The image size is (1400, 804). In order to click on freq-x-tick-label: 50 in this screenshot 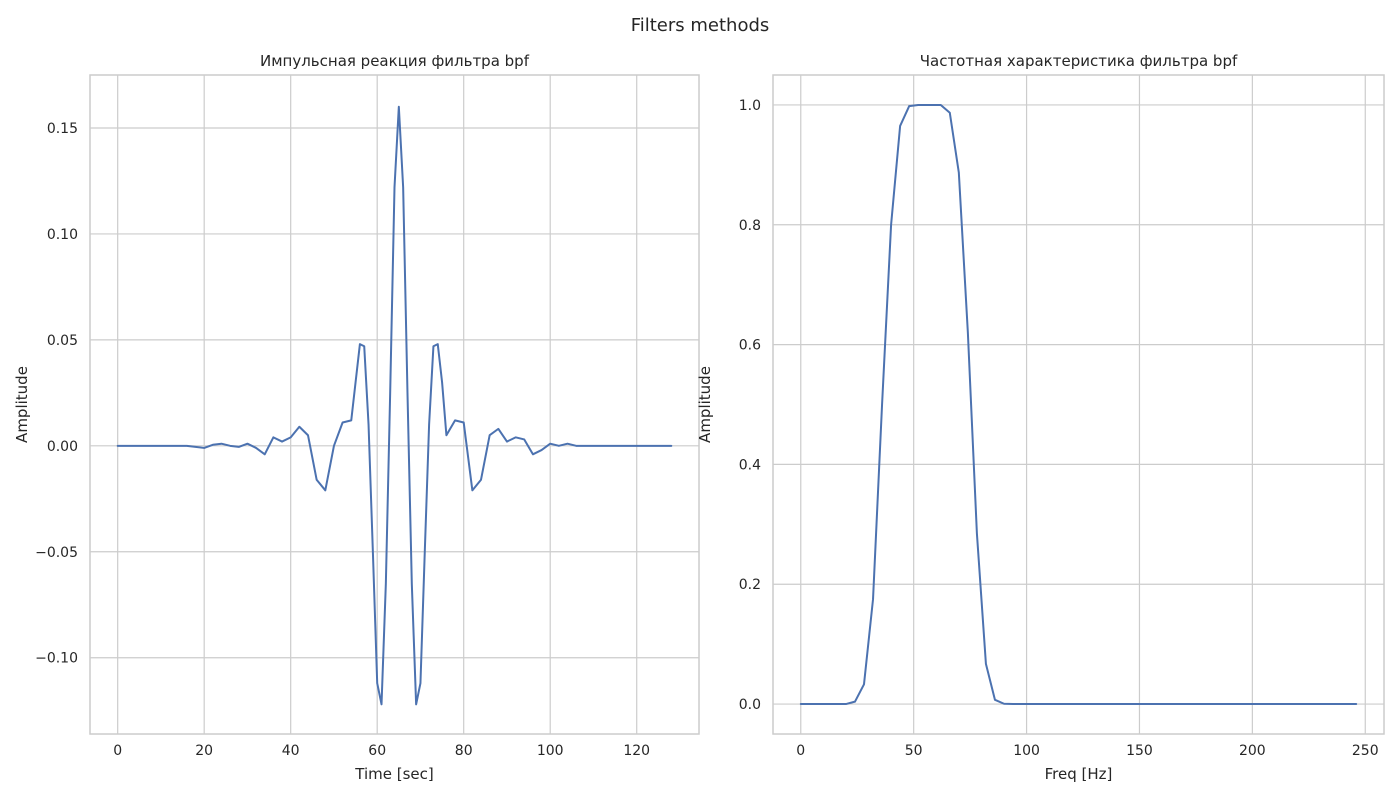, I will do `click(914, 751)`.